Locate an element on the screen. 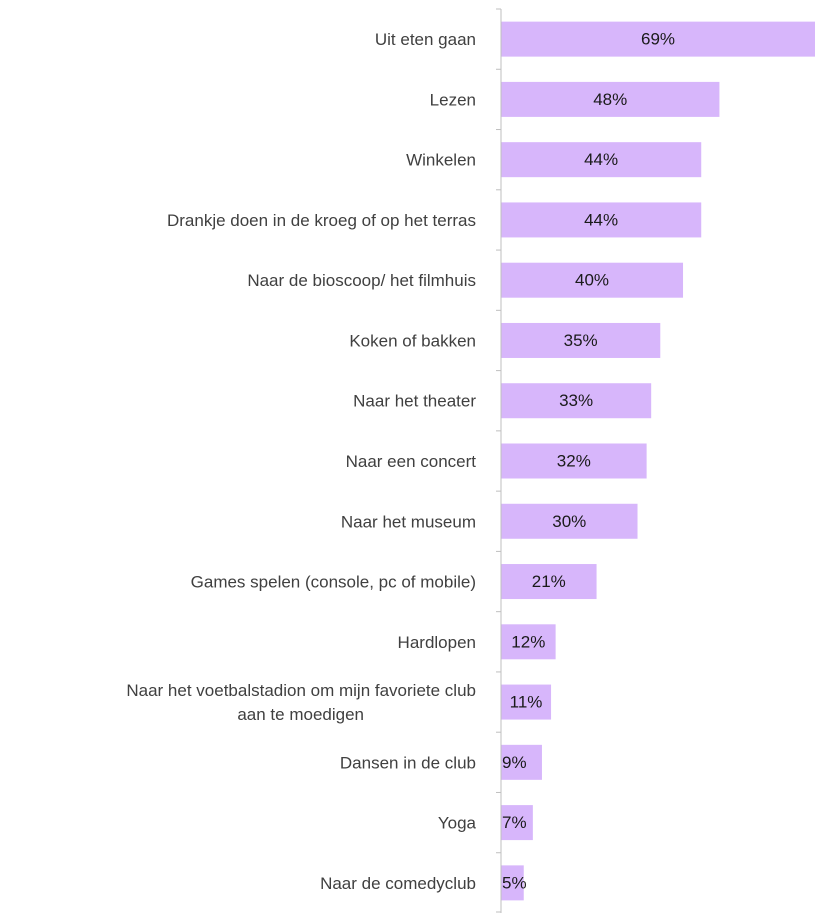  category-label: Naar het museum is located at coordinates (408, 521).